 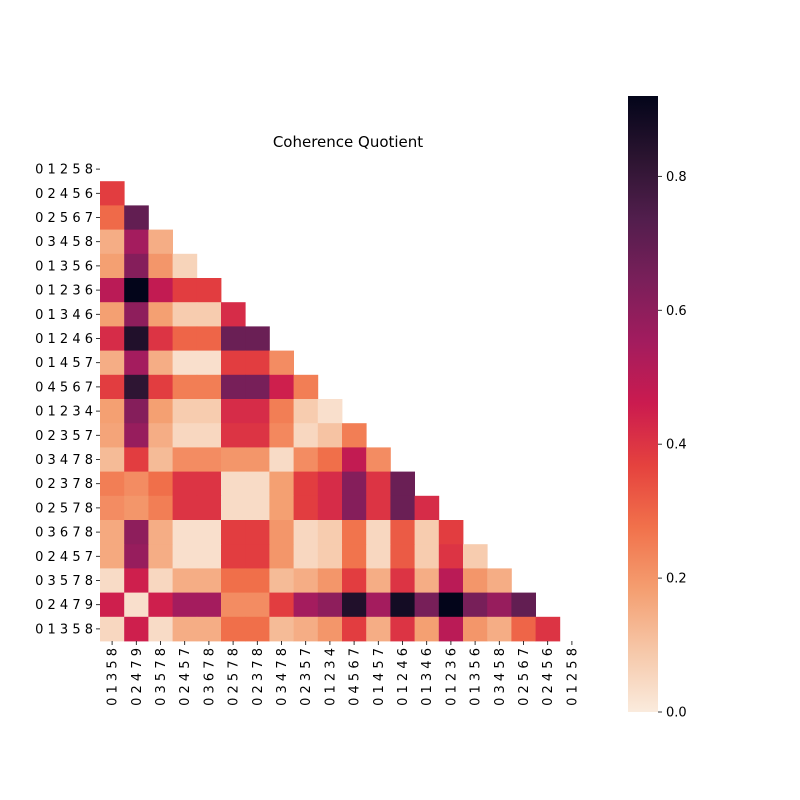 I want to click on column-tick-label: 0 3 4 5 8, so click(x=500, y=677).